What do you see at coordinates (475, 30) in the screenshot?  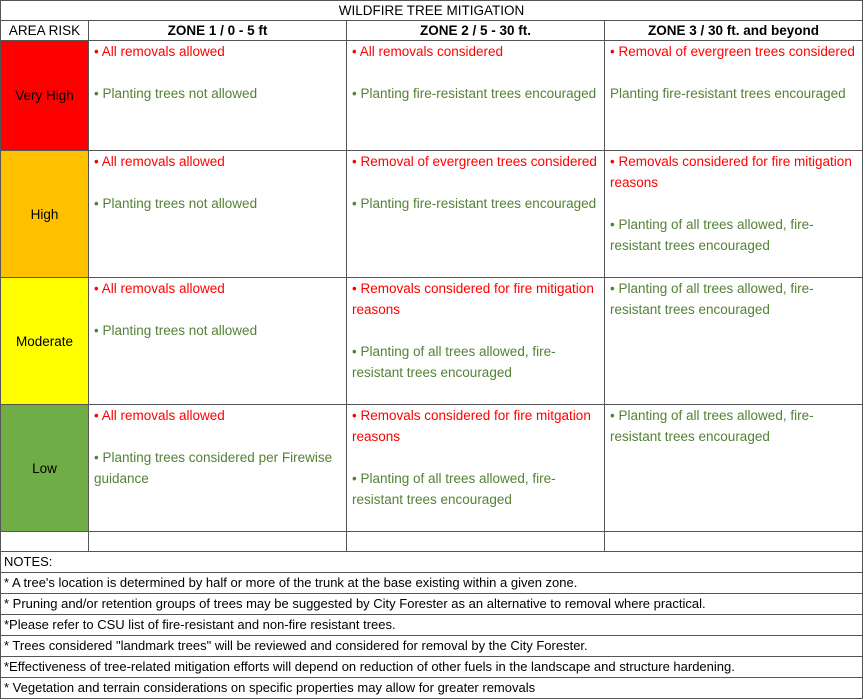 I see `header-cell: ZONE 2 / 5 - 30 ft.` at bounding box center [475, 30].